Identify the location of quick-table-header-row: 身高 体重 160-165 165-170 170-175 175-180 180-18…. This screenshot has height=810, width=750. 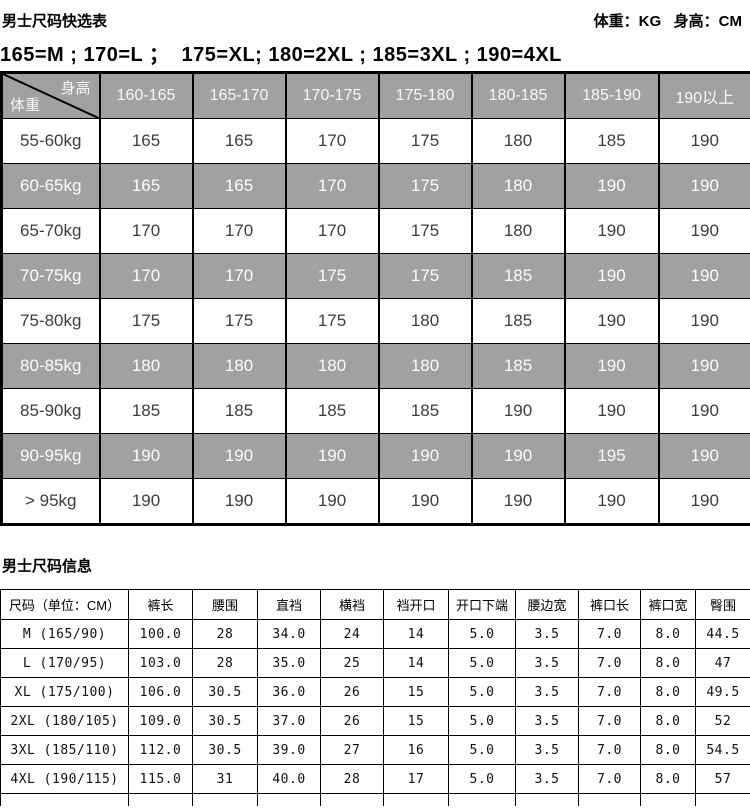
(375, 95).